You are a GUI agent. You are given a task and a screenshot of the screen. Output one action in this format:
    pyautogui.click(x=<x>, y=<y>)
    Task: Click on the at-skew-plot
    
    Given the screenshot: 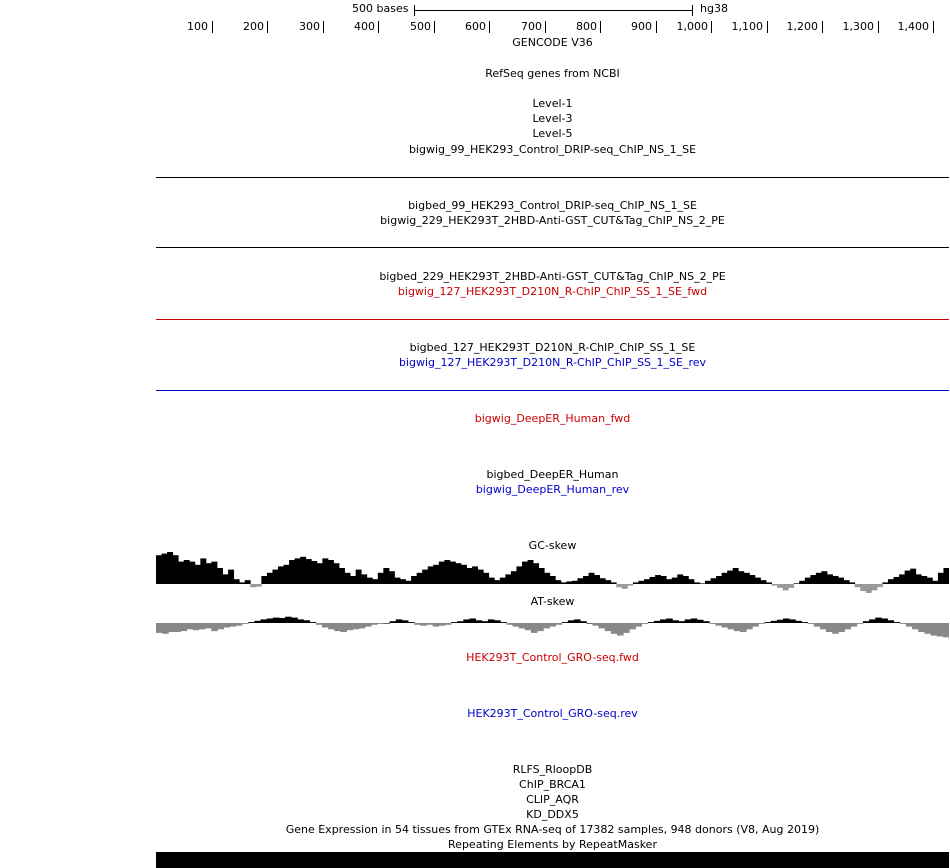 What is the action you would take?
    pyautogui.click(x=552, y=628)
    